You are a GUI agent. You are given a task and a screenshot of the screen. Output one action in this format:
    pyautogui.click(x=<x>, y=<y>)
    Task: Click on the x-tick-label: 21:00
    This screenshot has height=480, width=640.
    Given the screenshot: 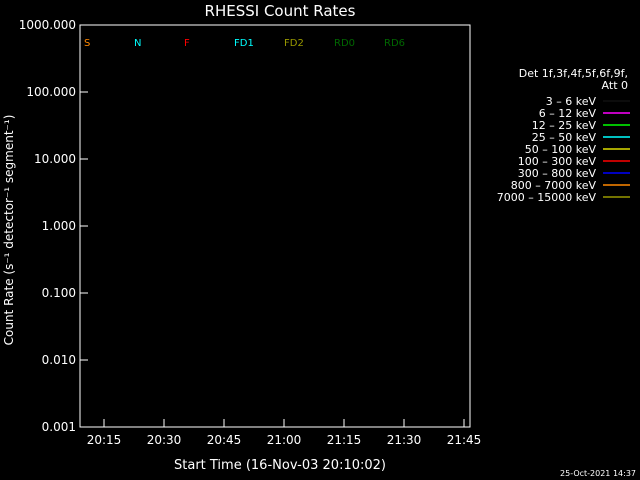 What is the action you would take?
    pyautogui.click(x=284, y=440)
    